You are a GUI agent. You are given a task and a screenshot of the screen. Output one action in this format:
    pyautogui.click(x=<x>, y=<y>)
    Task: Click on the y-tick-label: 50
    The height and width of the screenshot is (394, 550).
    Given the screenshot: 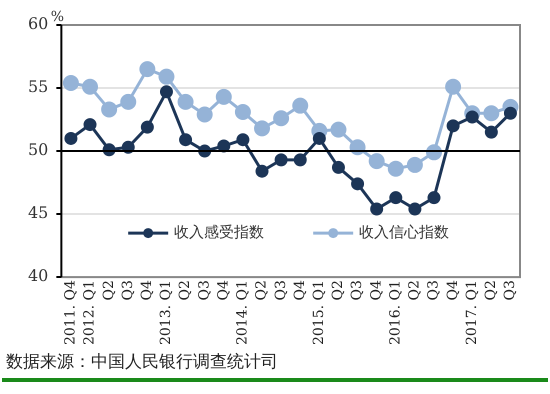 What is the action you would take?
    pyautogui.click(x=38, y=150)
    